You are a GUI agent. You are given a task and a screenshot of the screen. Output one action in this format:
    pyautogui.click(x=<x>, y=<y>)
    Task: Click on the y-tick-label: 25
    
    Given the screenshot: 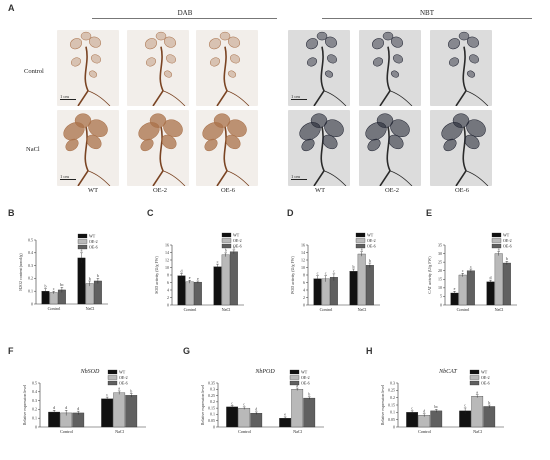 What is the action you would take?
    pyautogui.click(x=440, y=261)
    